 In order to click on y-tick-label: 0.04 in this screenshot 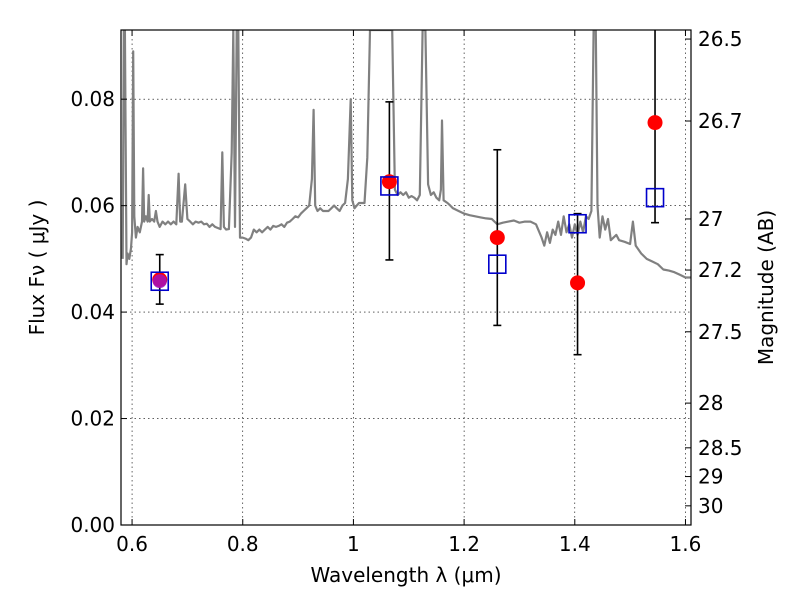, I will do `click(92, 312)`.